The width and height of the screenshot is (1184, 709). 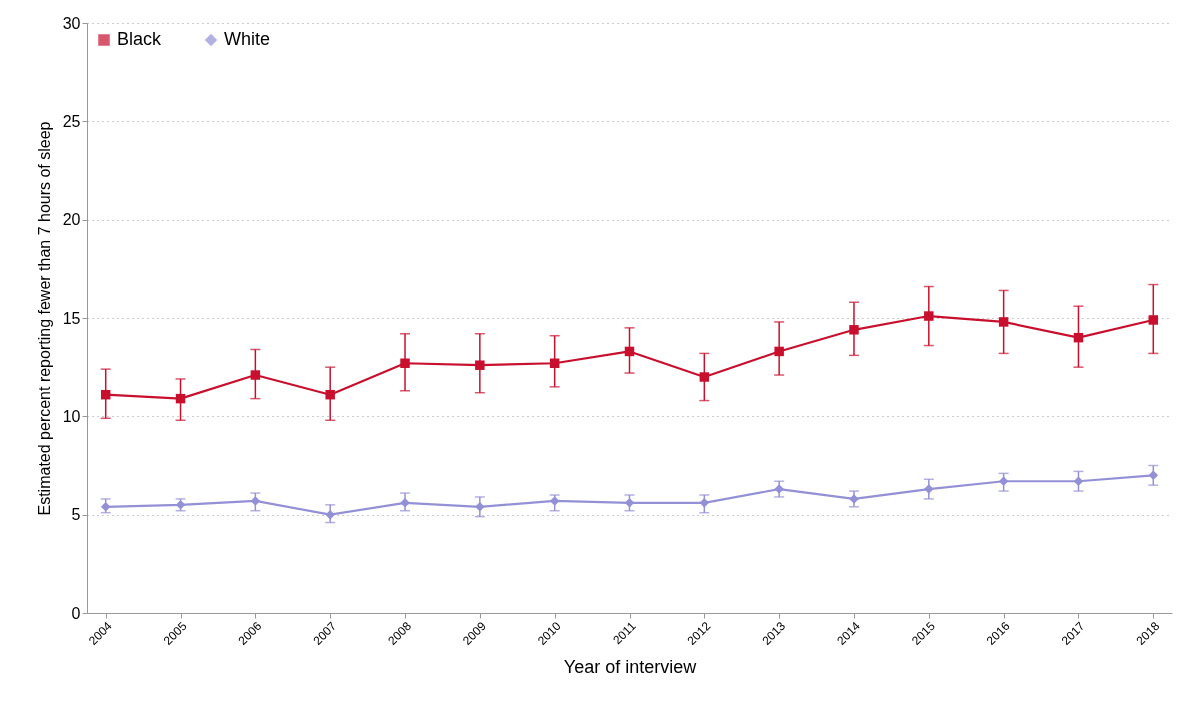 What do you see at coordinates (71, 220) in the screenshot?
I see `y-tick-label: 20` at bounding box center [71, 220].